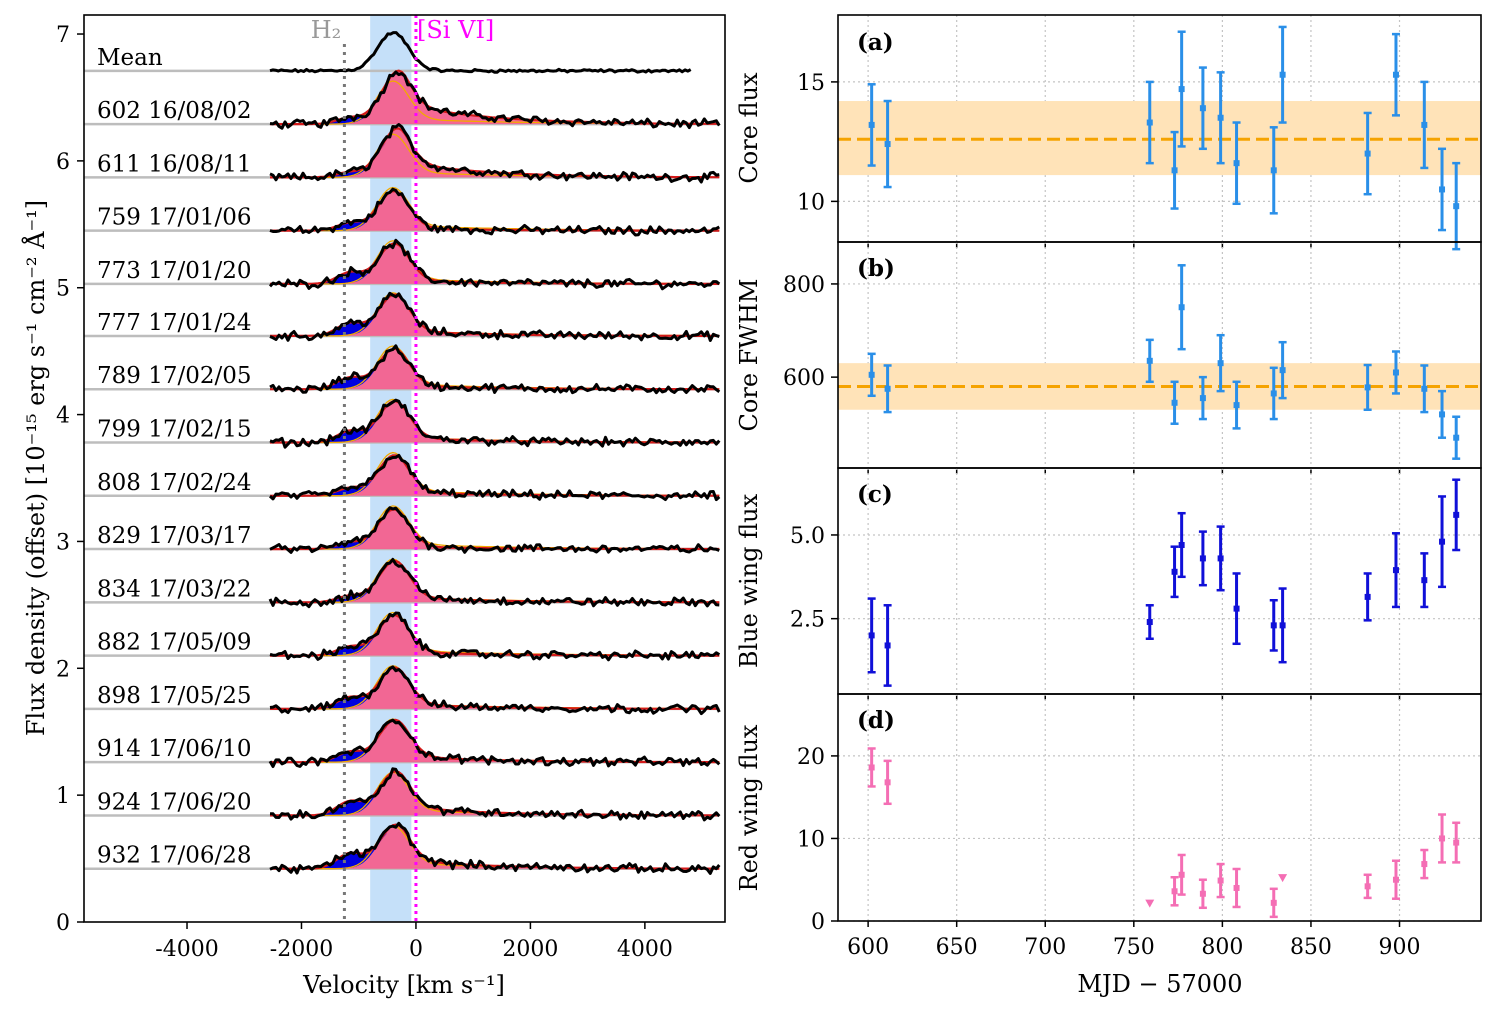  I want to click on x-tick-label: 900, so click(1400, 947).